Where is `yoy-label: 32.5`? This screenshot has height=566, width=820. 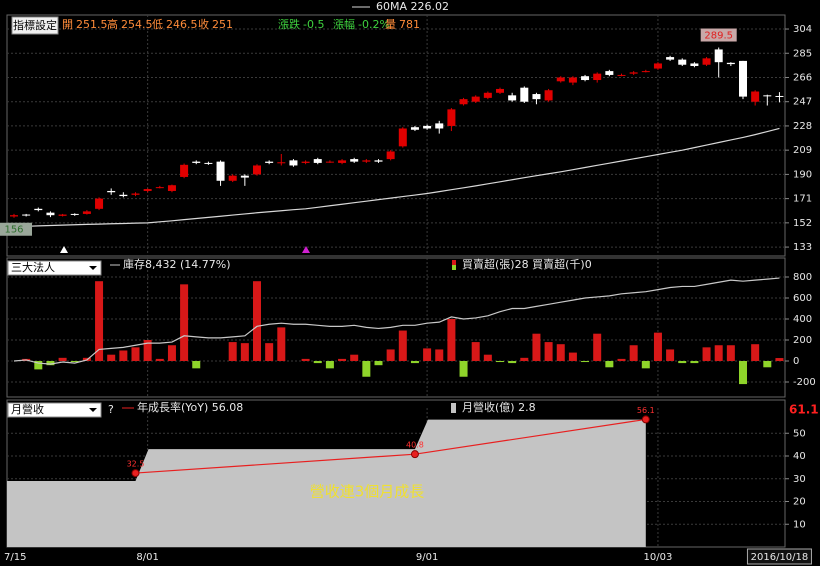 yoy-label: 32.5 is located at coordinates (136, 464).